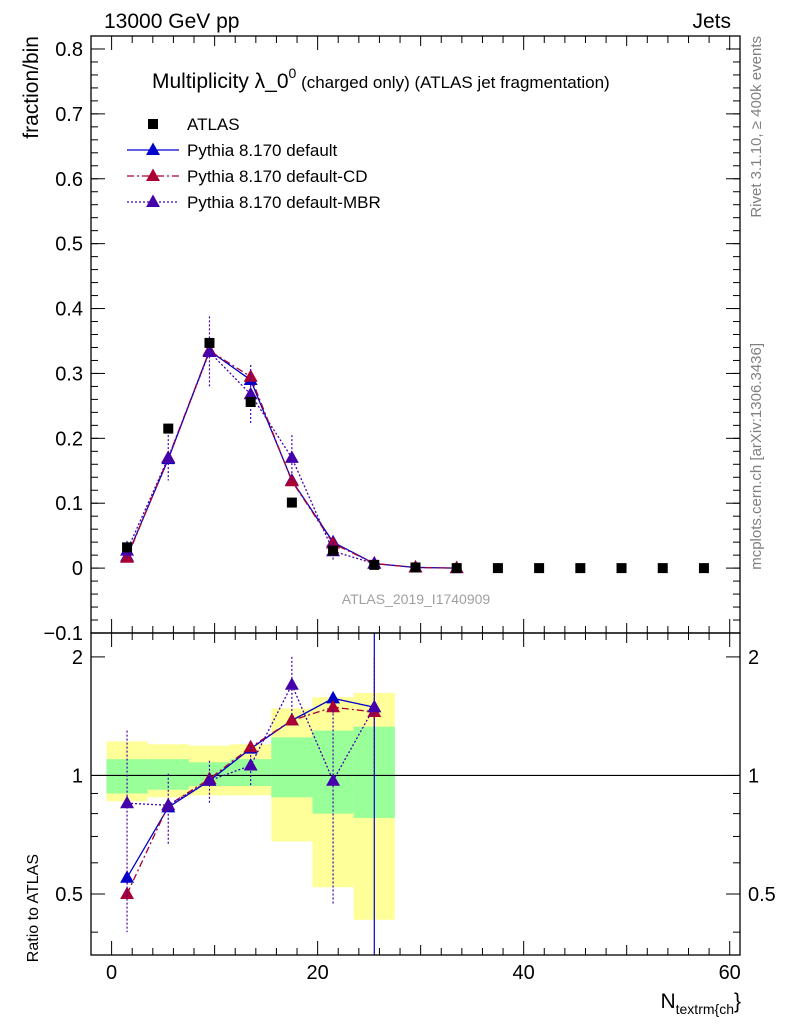  Describe the element at coordinates (31, 87) in the screenshot. I see `y-axis-title: fraction/bin` at that location.